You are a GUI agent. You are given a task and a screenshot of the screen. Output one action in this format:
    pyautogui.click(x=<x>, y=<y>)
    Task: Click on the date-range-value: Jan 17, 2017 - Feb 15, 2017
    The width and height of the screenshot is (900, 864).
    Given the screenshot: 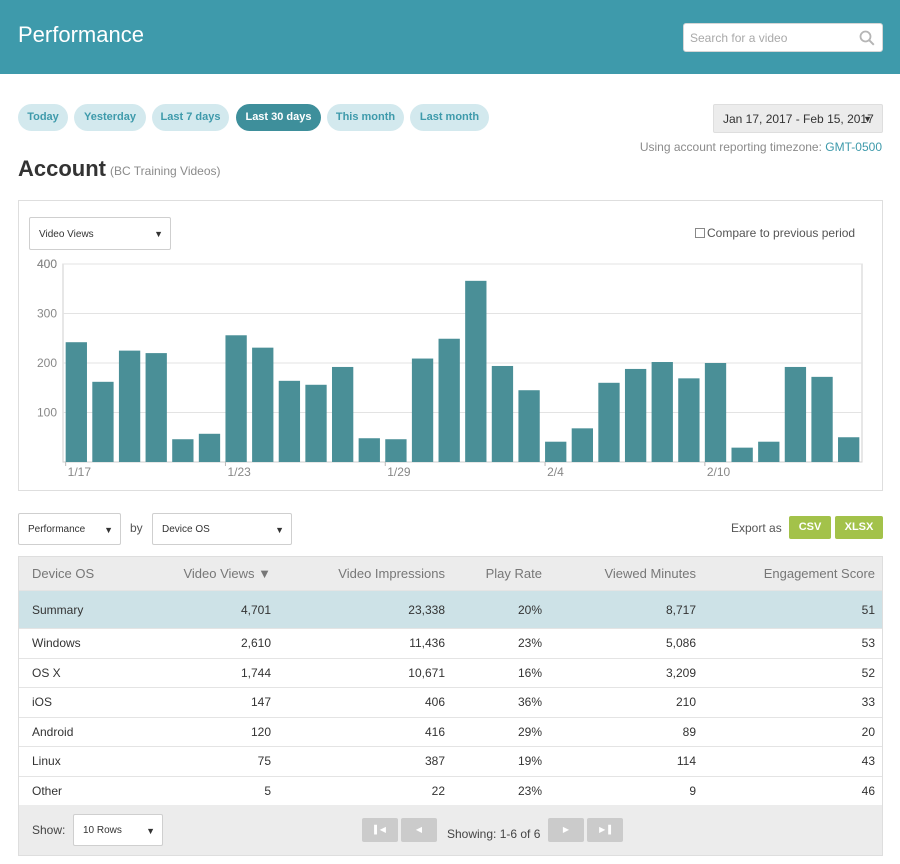 What is the action you would take?
    pyautogui.click(x=798, y=119)
    